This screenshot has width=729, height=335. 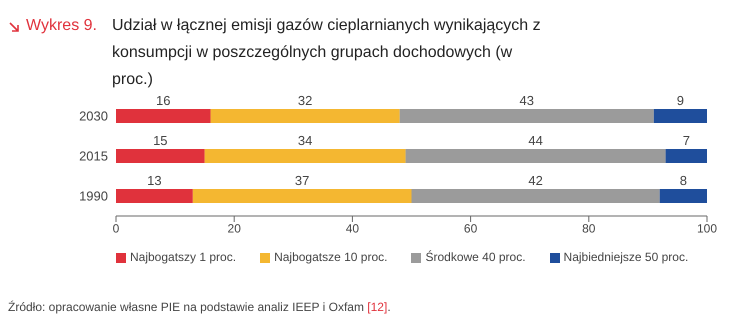 I want to click on data-label: 37, so click(x=302, y=180).